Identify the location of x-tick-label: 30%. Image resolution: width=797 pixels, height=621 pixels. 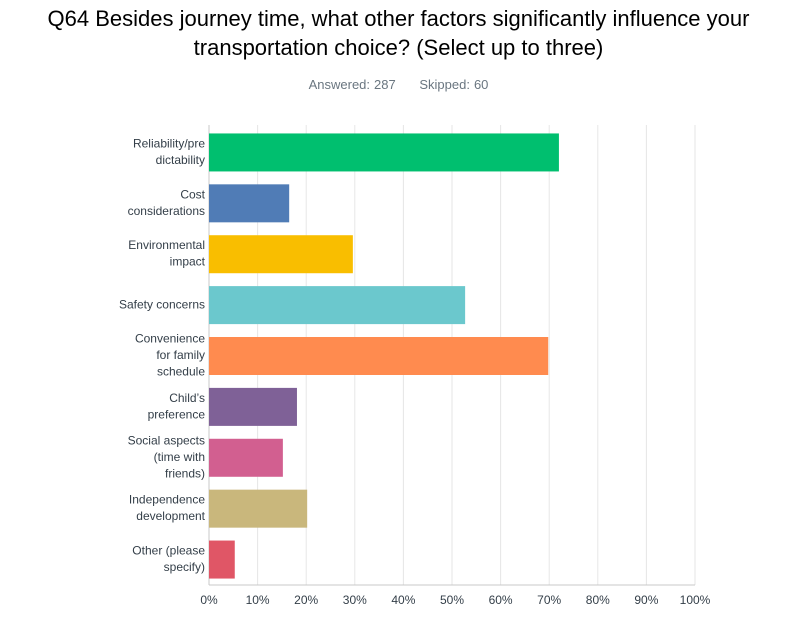
(355, 600).